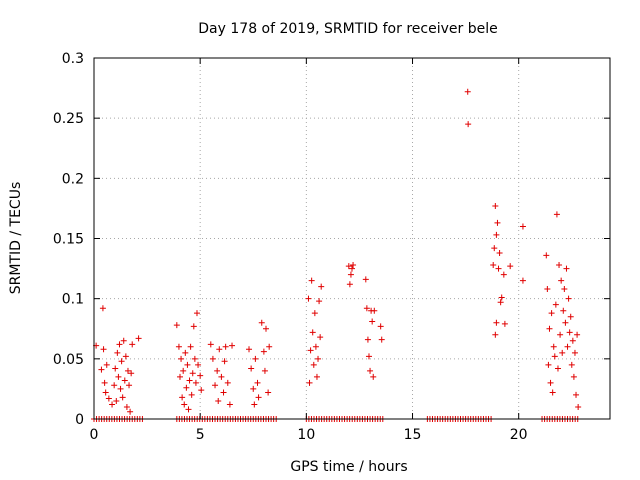 This screenshot has width=640, height=480. I want to click on y-tick-label: 0.25, so click(68, 119).